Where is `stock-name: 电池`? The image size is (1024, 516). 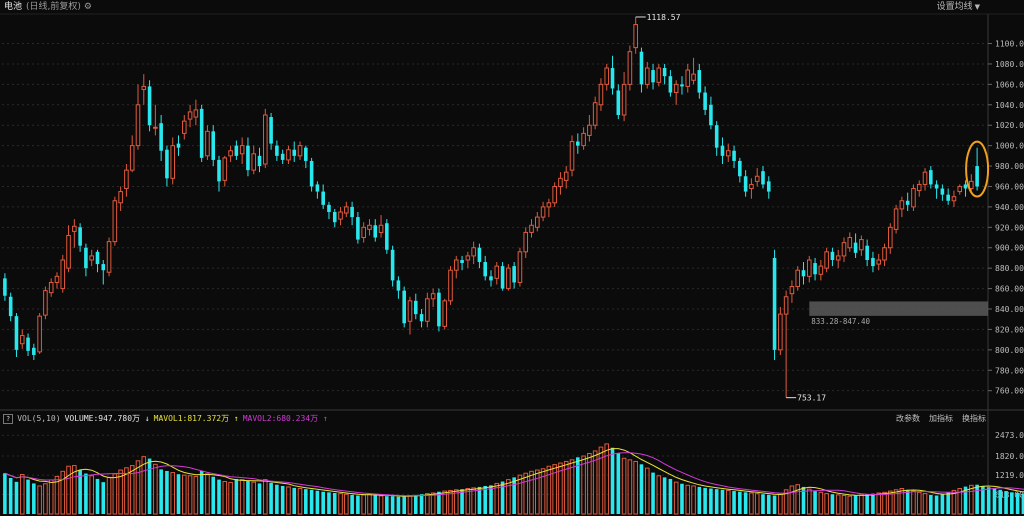
stock-name: 电池 is located at coordinates (13, 7).